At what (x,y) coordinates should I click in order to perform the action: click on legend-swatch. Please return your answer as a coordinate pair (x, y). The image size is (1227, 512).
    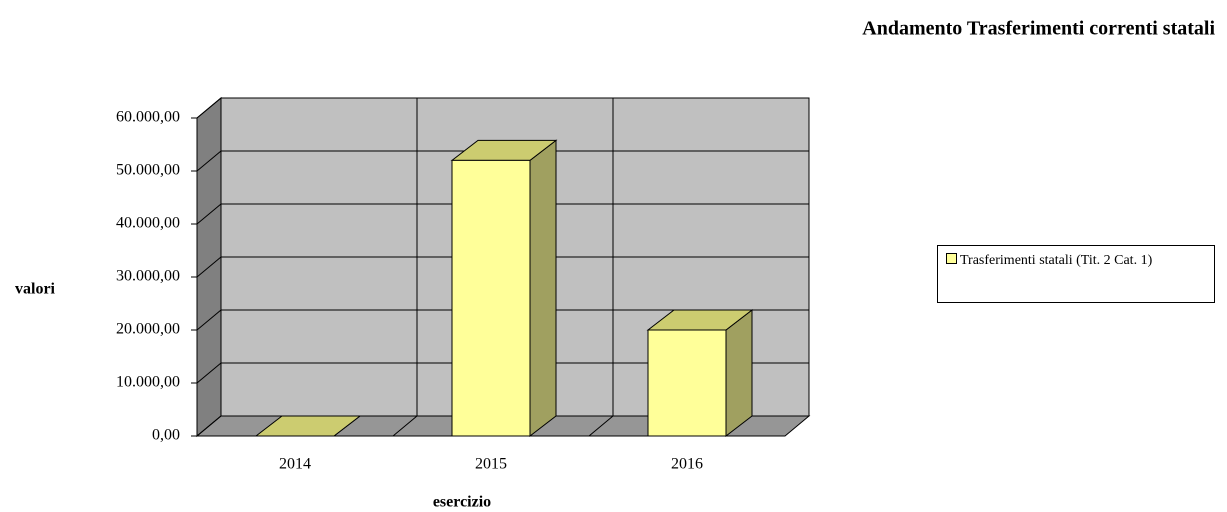
    Looking at the image, I should click on (951, 258).